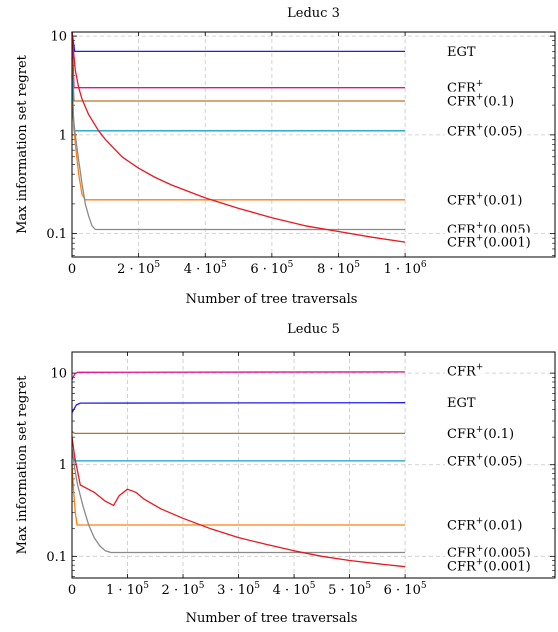  I want to click on x-tick-label: 1 · 10⁶, so click(405, 268).